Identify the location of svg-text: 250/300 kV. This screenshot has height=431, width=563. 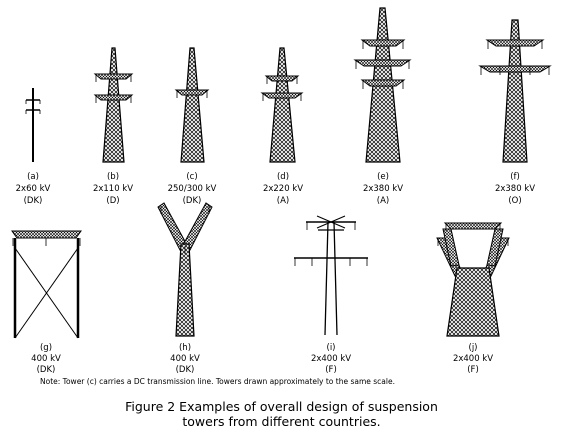
(192, 189).